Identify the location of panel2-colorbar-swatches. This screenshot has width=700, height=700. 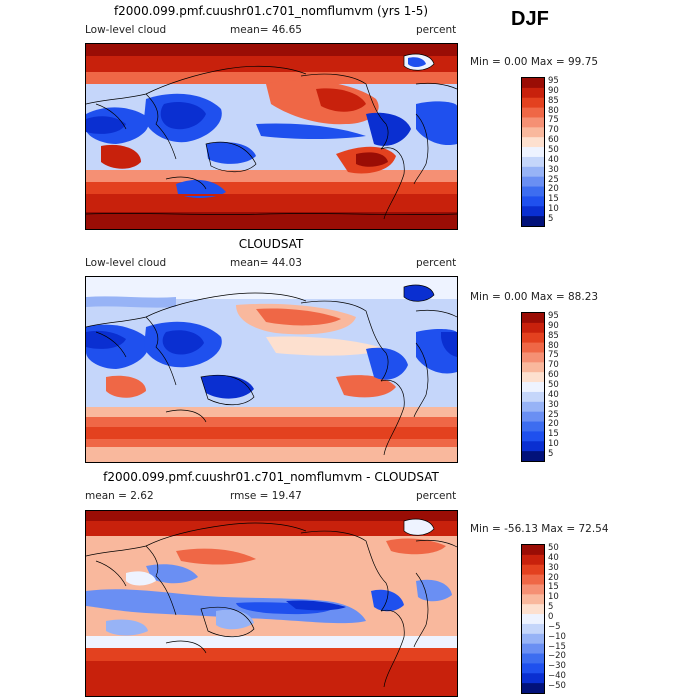
(533, 387).